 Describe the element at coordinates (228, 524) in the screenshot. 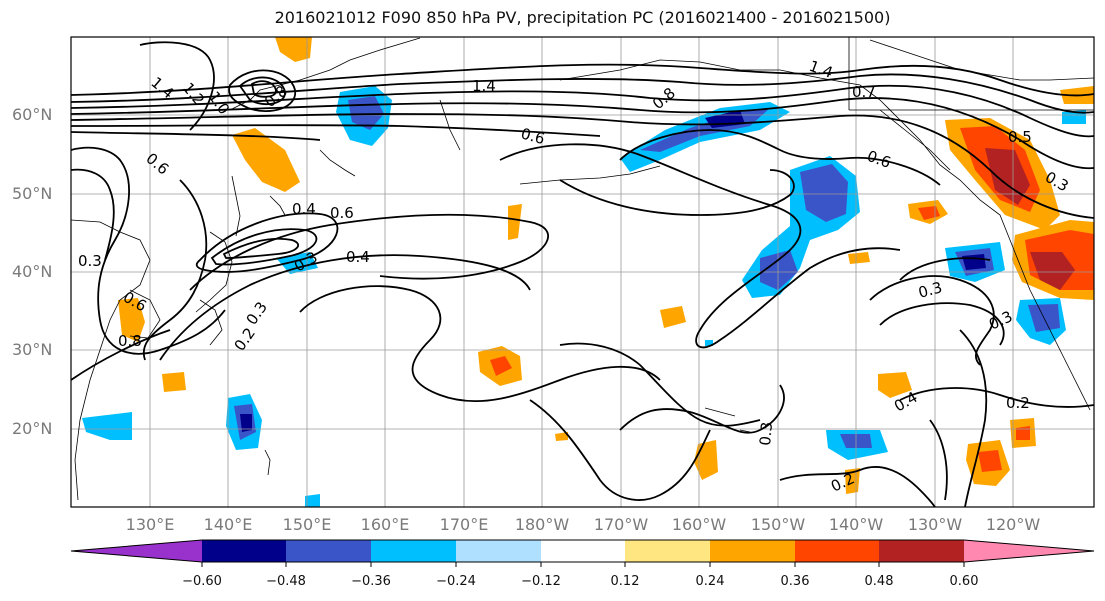

I see `lon-tick-label: 140°E` at that location.